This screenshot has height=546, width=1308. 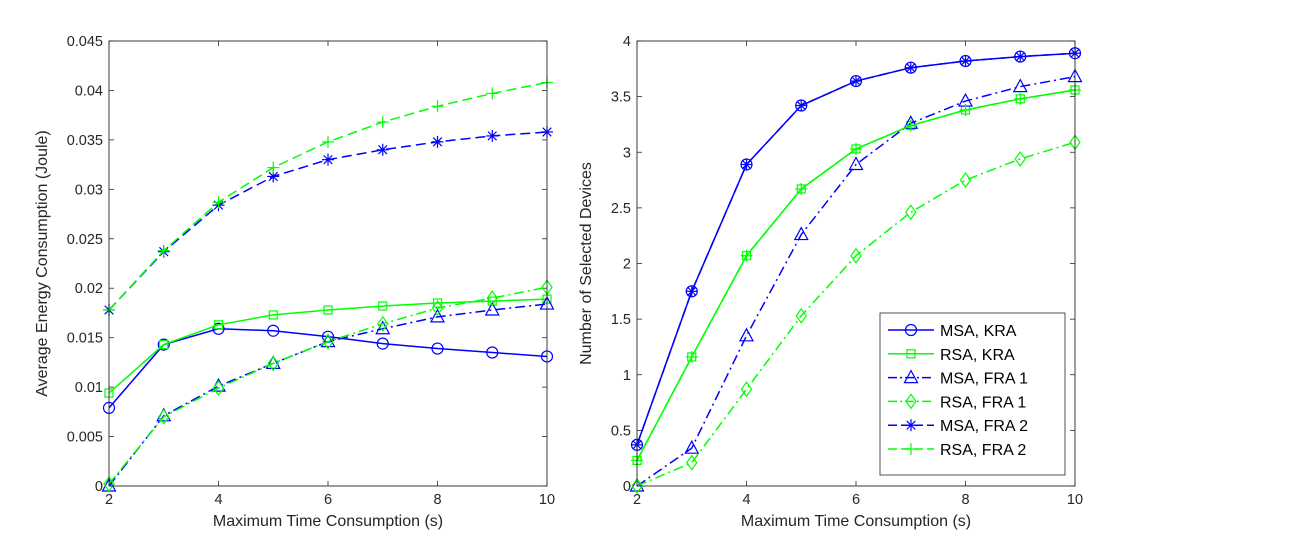 I want to click on y-tick-label: 0.035, so click(x=85, y=141).